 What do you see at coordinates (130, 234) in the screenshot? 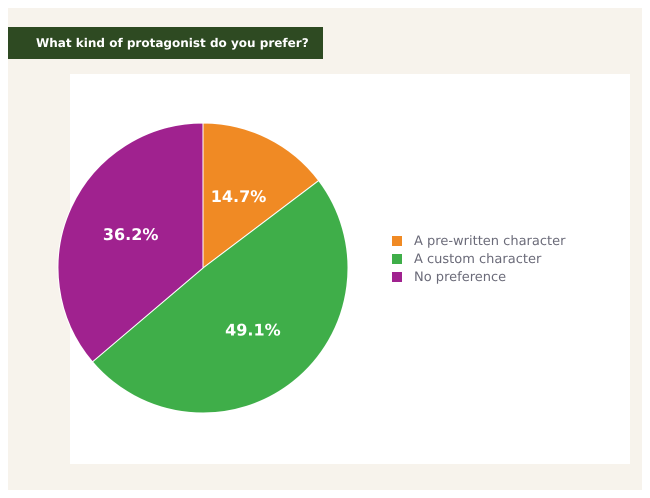
I see `data-label: 36.2%` at bounding box center [130, 234].